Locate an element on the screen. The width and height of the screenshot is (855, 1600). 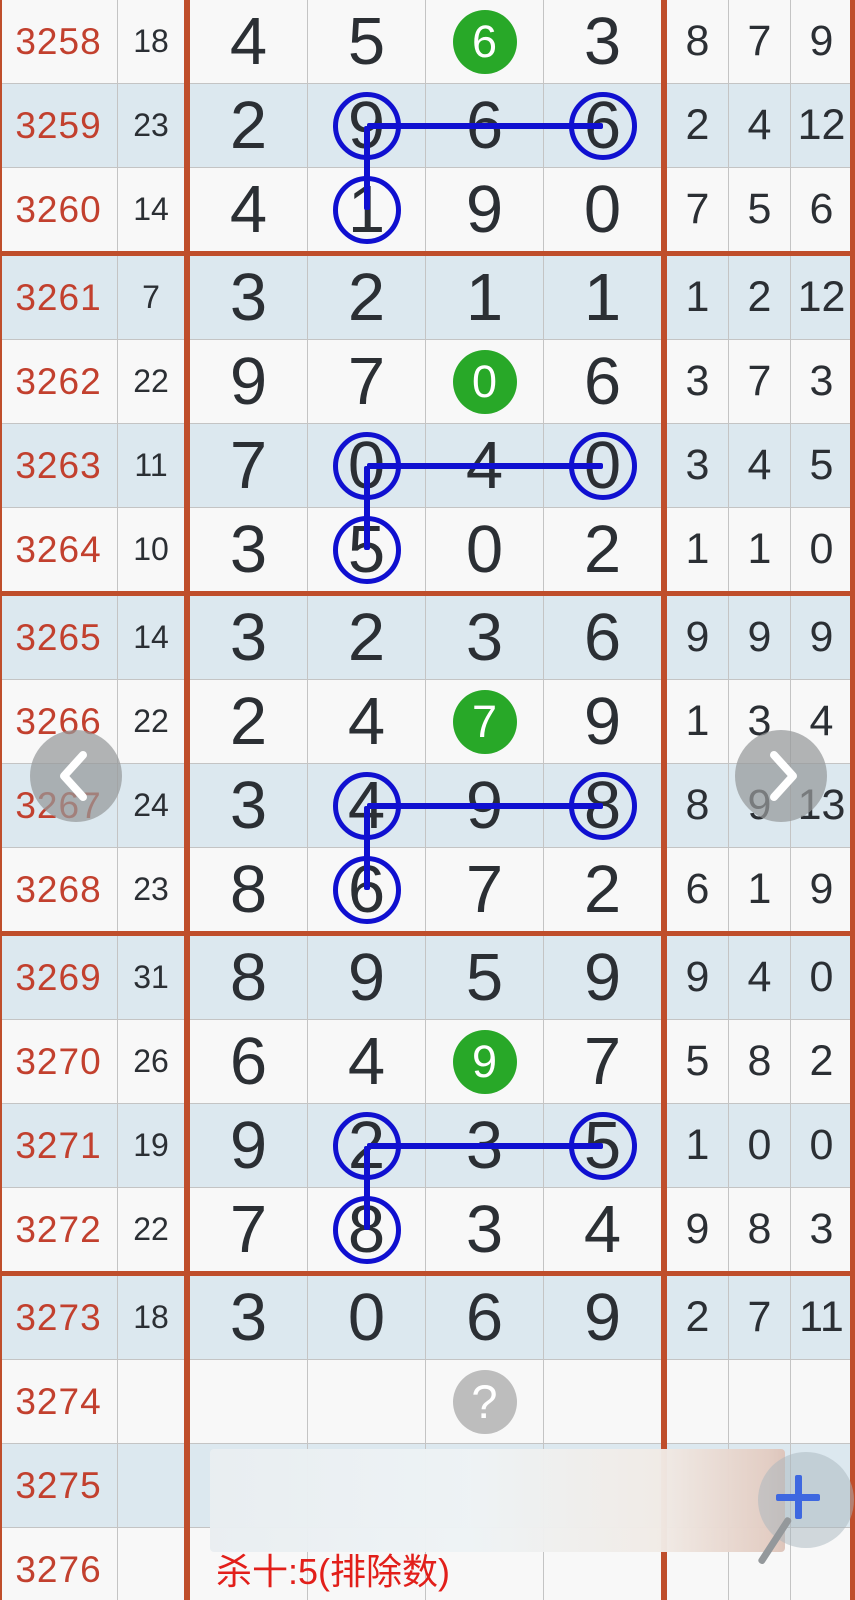
next-page-button is located at coordinates (781, 776).